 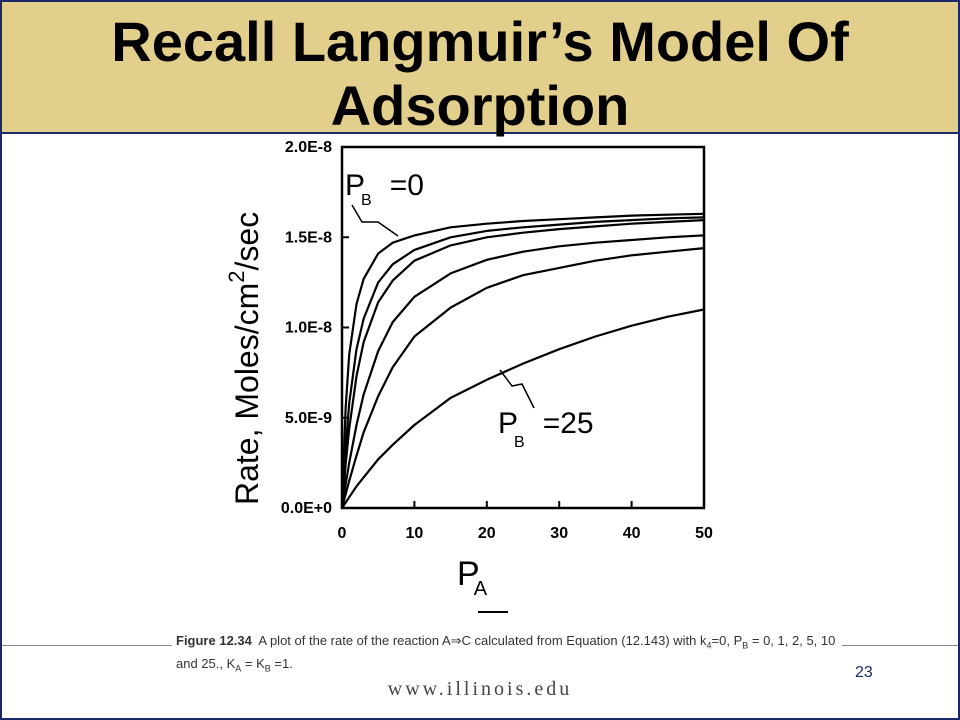 I want to click on y-axis-label-main: Rate, Moles/cm, so click(x=247, y=394).